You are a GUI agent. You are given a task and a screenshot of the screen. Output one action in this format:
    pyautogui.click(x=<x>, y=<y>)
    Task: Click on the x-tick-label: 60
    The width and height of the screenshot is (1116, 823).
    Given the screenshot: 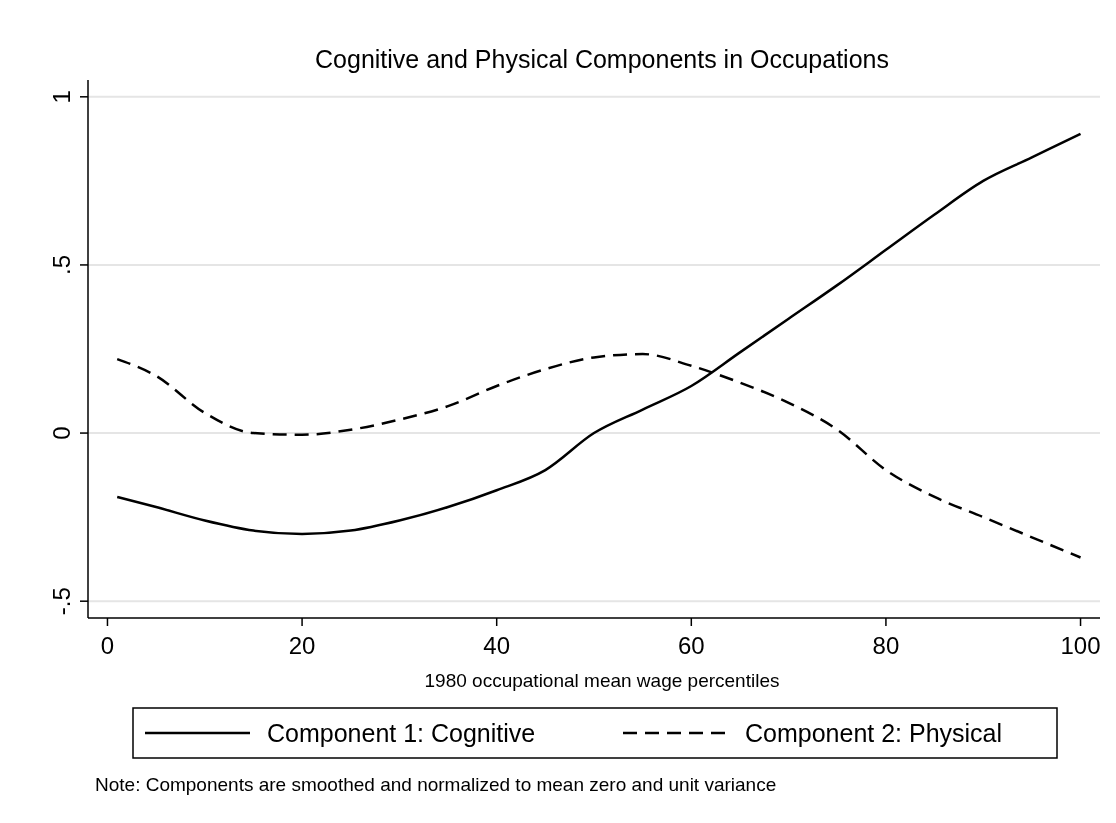 What is the action you would take?
    pyautogui.click(x=691, y=645)
    